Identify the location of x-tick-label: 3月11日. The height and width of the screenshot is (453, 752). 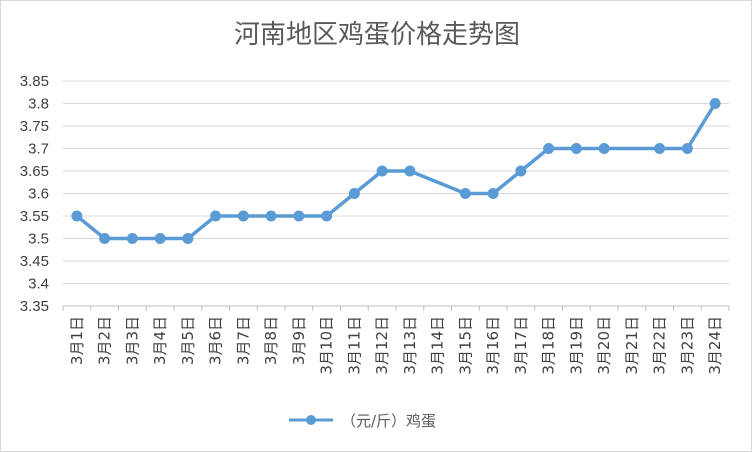
(354, 345).